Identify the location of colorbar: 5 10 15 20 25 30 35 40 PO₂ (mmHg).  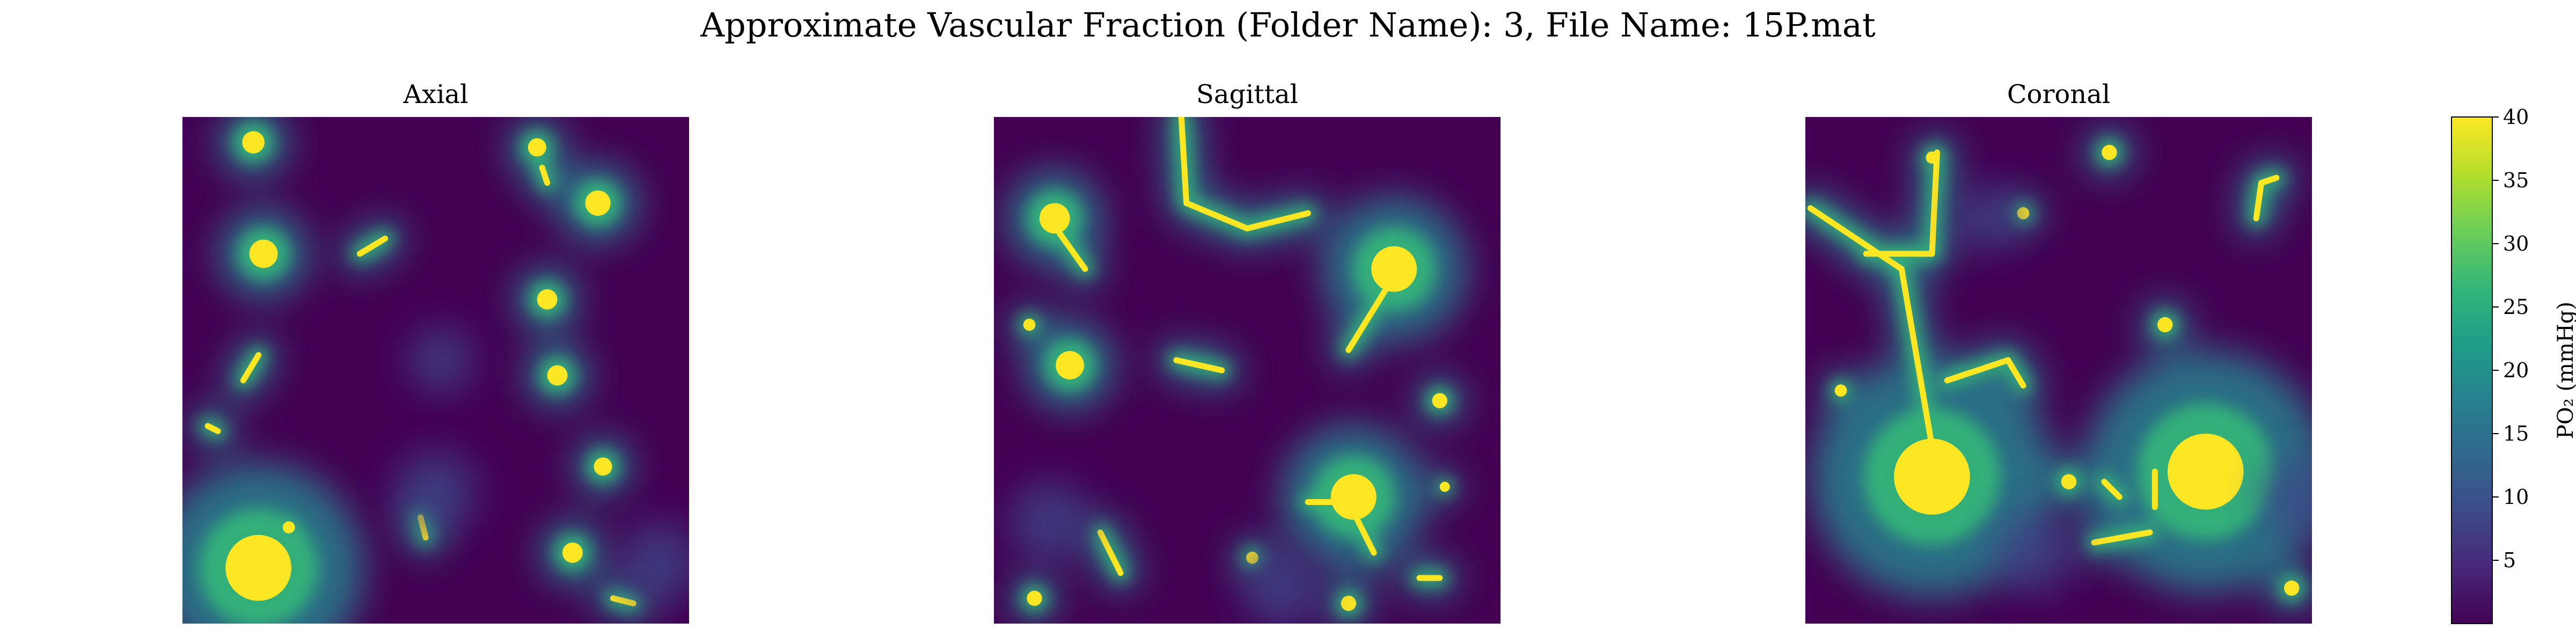
(2513, 364).